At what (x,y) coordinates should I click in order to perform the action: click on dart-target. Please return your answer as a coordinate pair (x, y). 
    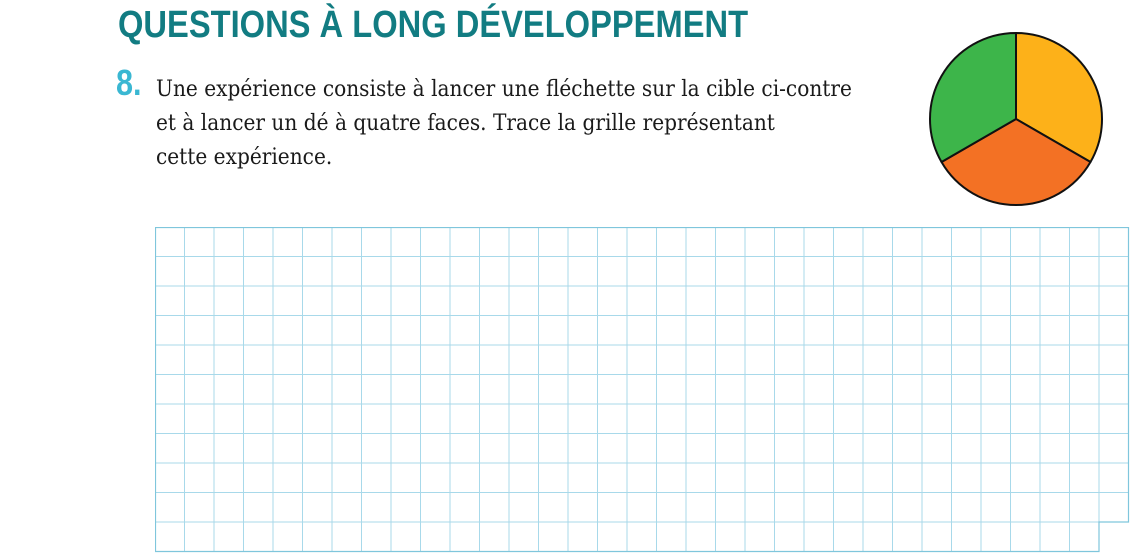
    Looking at the image, I should click on (1016, 119).